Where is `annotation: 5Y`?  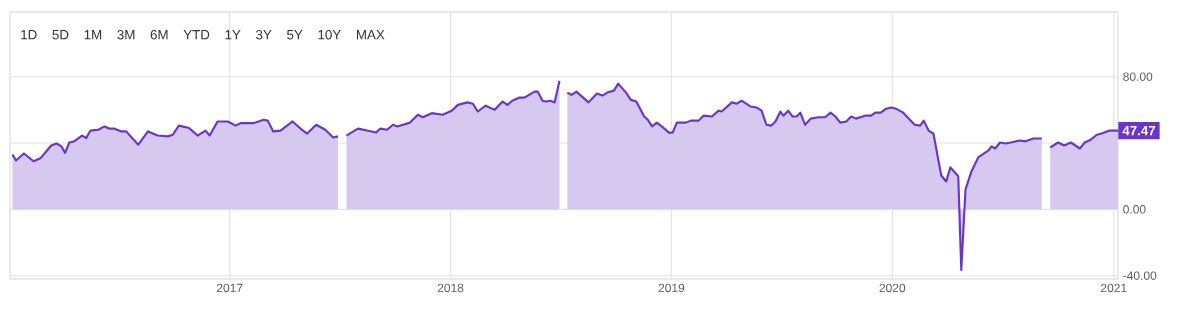 annotation: 5Y is located at coordinates (295, 35).